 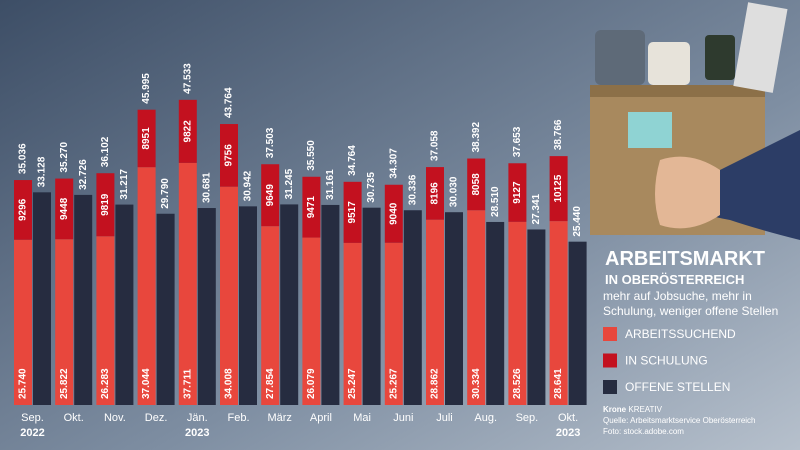 I want to click on total-label: 34.764, so click(x=352, y=160).